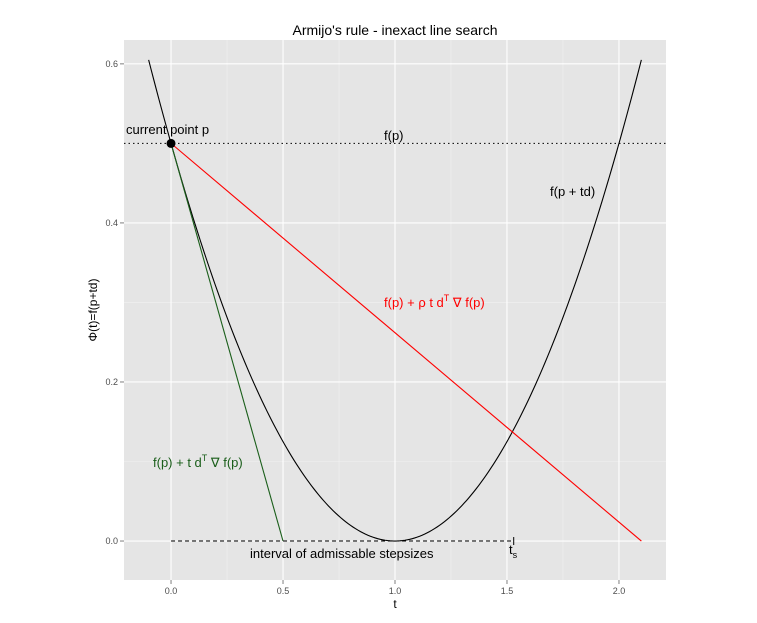  I want to click on y-tick-label: 0.0, so click(111, 541).